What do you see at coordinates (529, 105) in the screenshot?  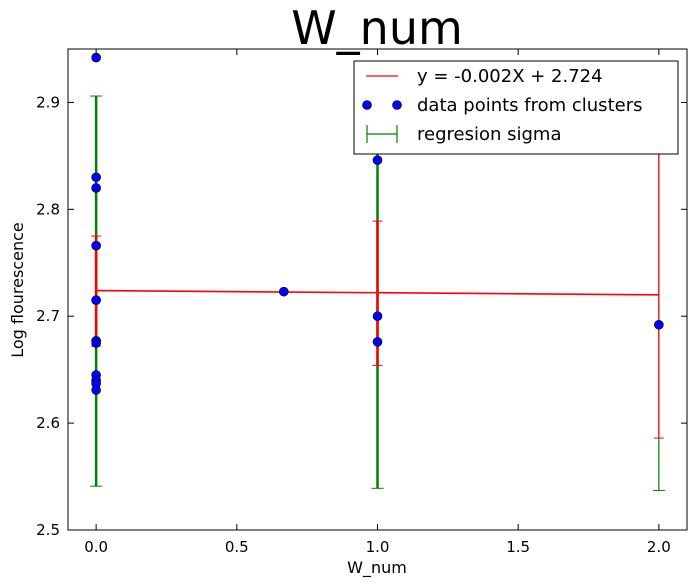 I see `legend-label-points: data points from clusters` at bounding box center [529, 105].